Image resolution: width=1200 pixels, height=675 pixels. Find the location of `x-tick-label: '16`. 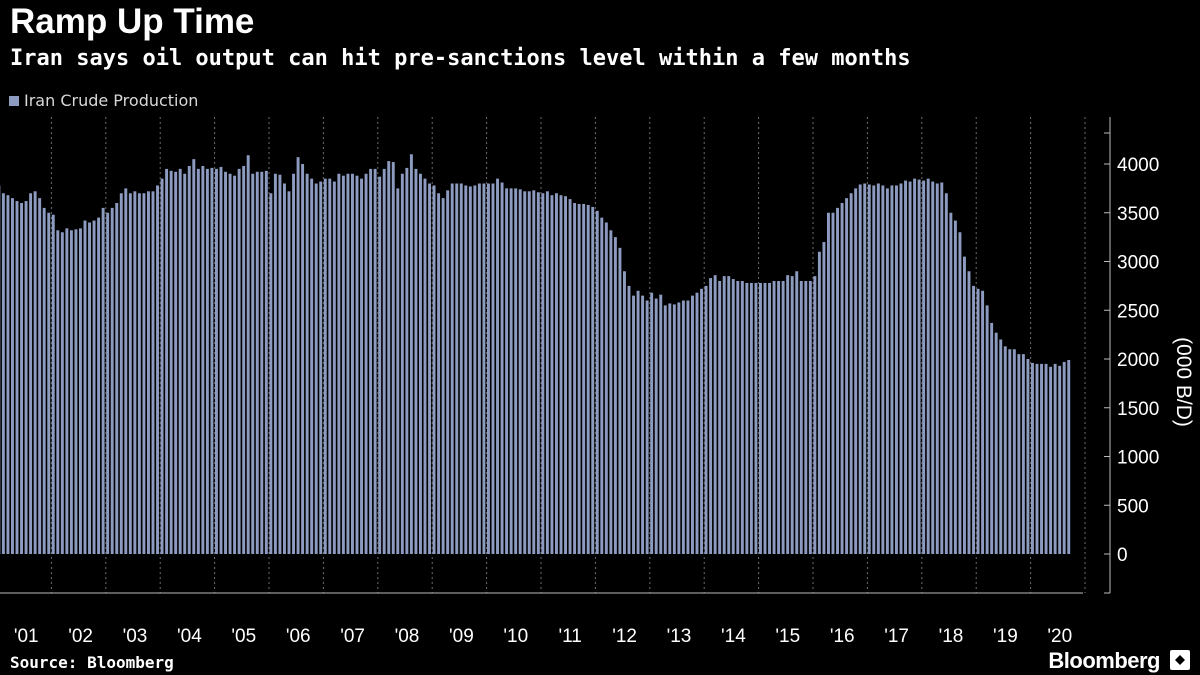

x-tick-label: '16 is located at coordinates (842, 636).